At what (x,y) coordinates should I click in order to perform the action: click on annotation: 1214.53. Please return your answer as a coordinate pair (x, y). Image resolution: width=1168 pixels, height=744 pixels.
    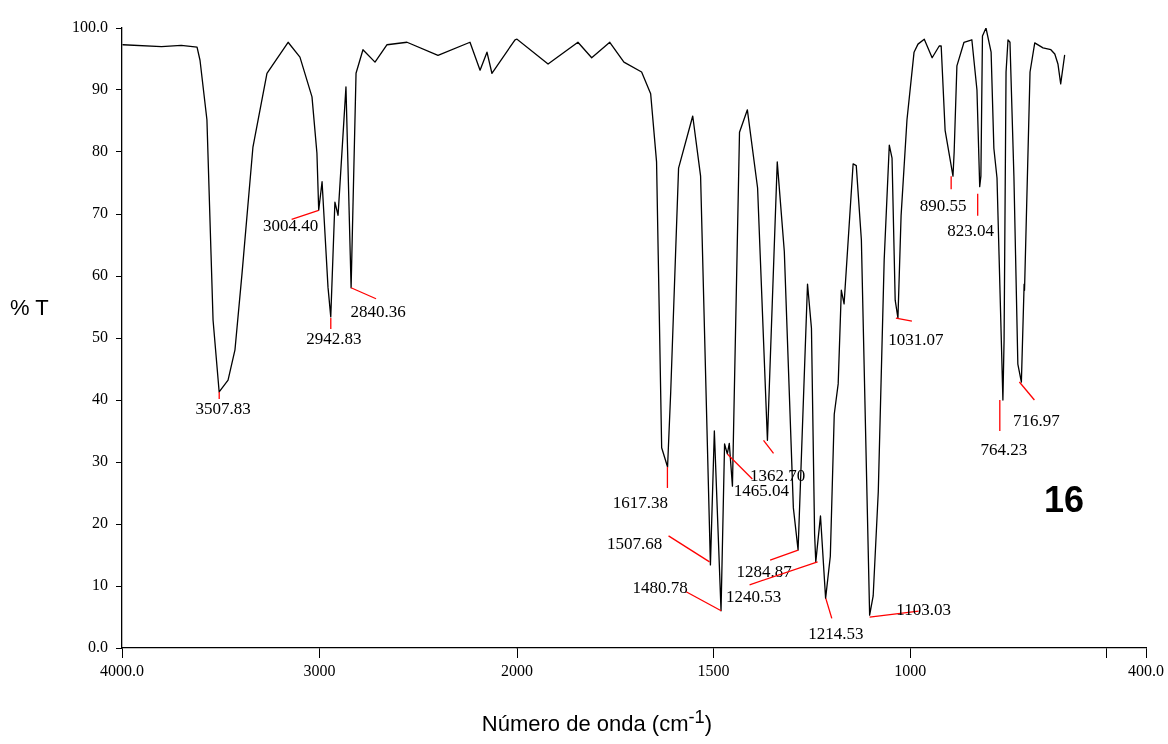
    Looking at the image, I should click on (836, 633).